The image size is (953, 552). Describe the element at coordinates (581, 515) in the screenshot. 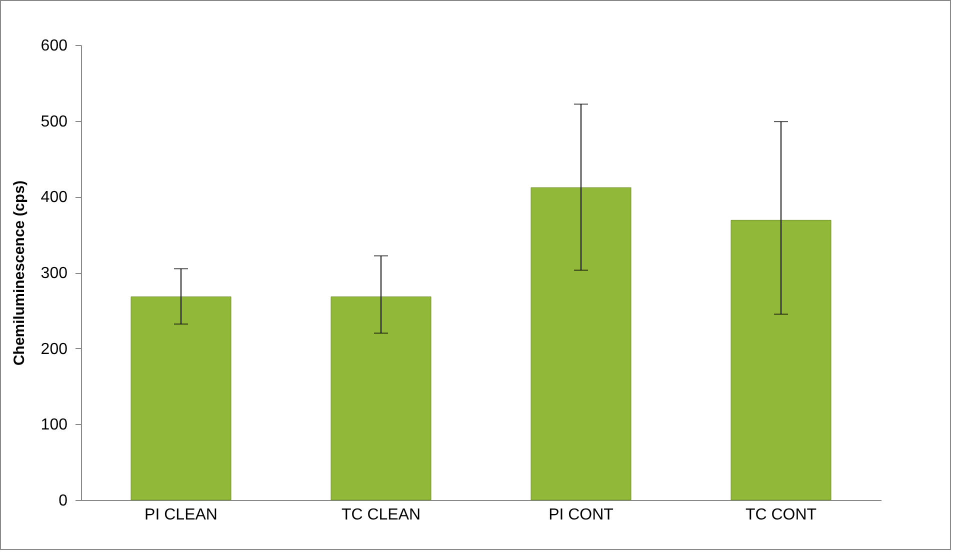

I see `x-tick-label: PI CONT` at that location.